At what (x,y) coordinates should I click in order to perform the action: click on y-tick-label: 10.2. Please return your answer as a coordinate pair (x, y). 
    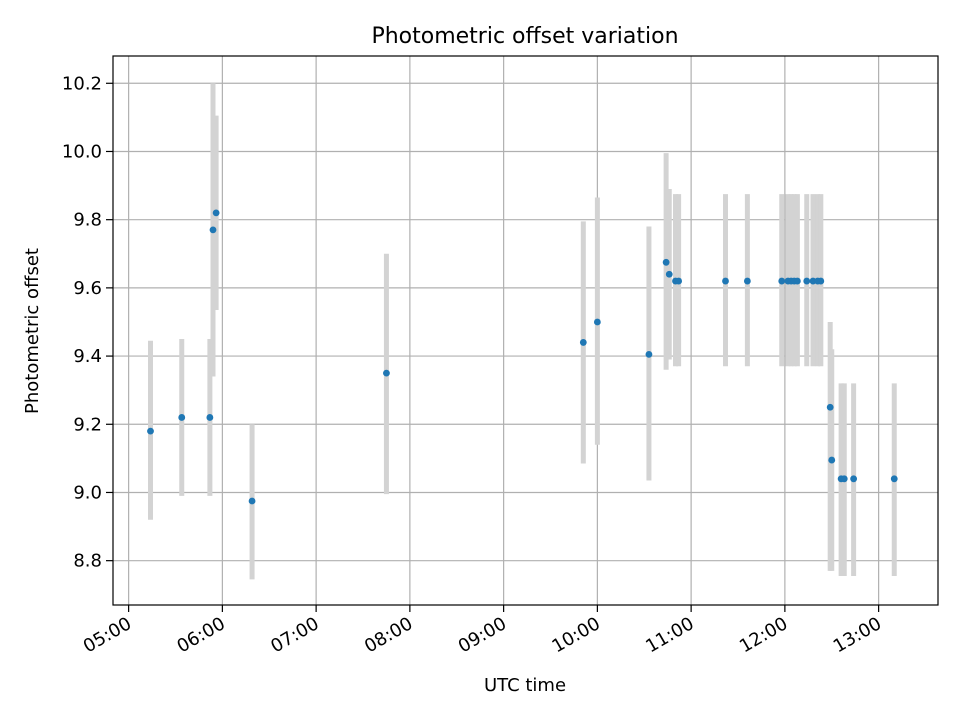
    Looking at the image, I should click on (82, 83).